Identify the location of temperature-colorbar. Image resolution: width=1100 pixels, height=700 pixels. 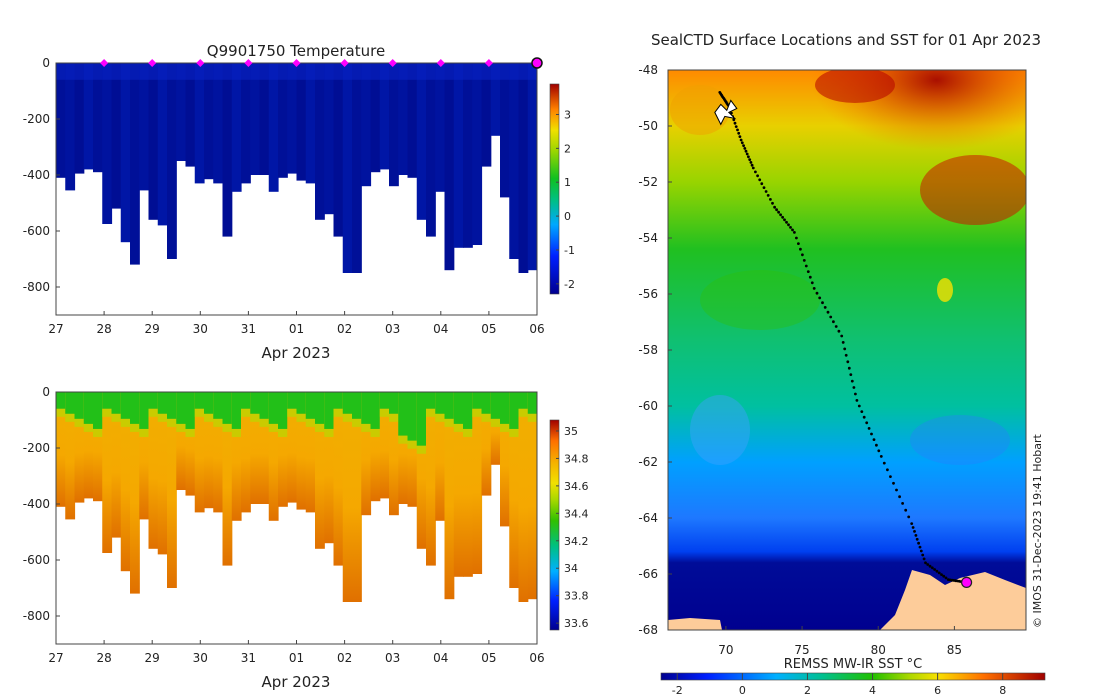
(554, 189).